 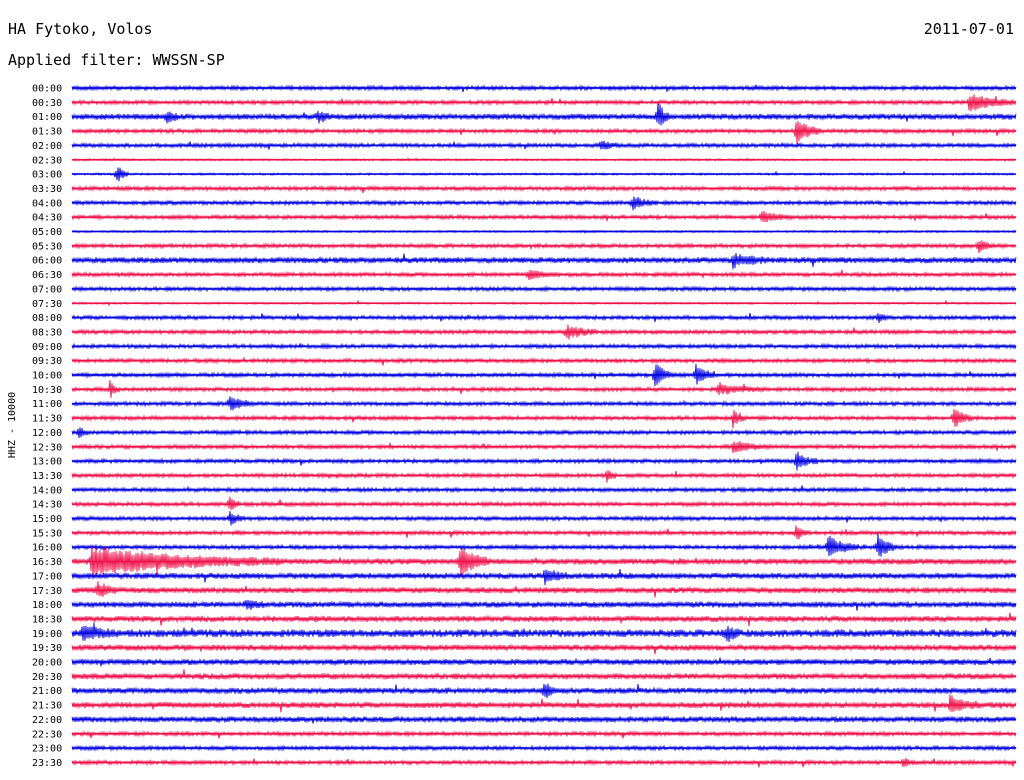 I want to click on time-label: 09:30, so click(x=47, y=361).